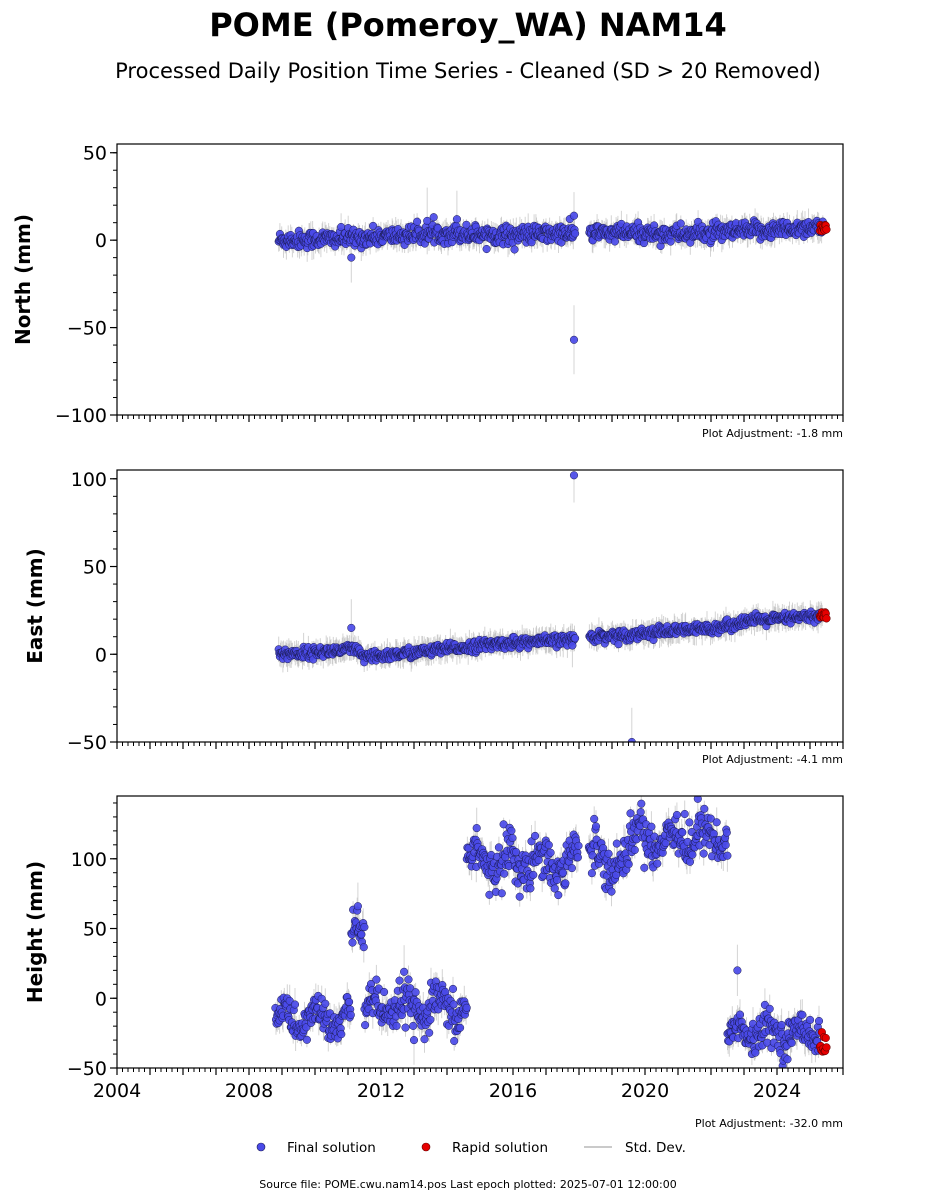 The image size is (937, 1200). Describe the element at coordinates (23, 279) in the screenshot. I see `north-ylabel: North (mm)` at that location.